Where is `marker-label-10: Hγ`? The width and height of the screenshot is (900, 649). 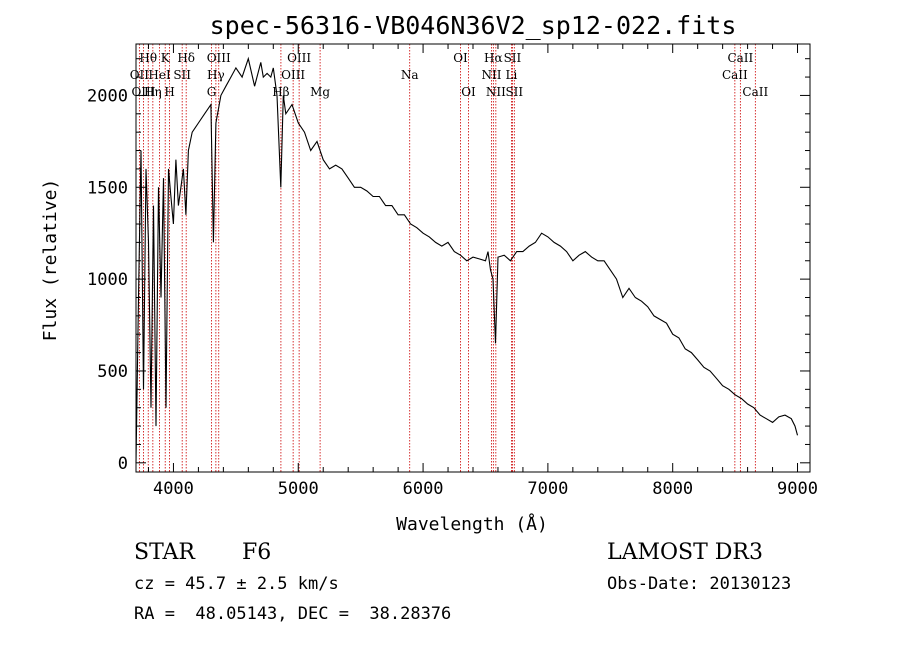
marker-label-10: Hγ is located at coordinates (216, 75).